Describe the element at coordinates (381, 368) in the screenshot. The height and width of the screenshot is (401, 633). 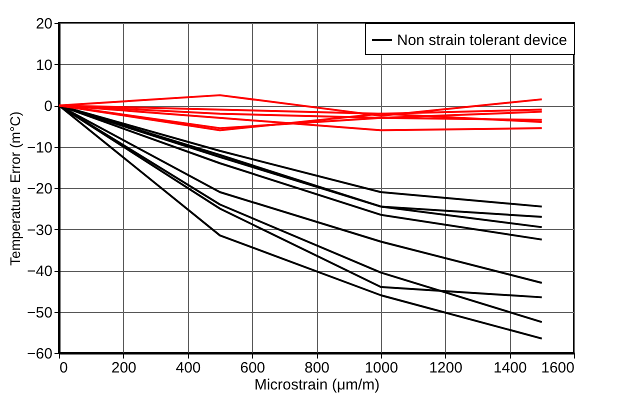
I see `x-tick-label: 1000` at that location.